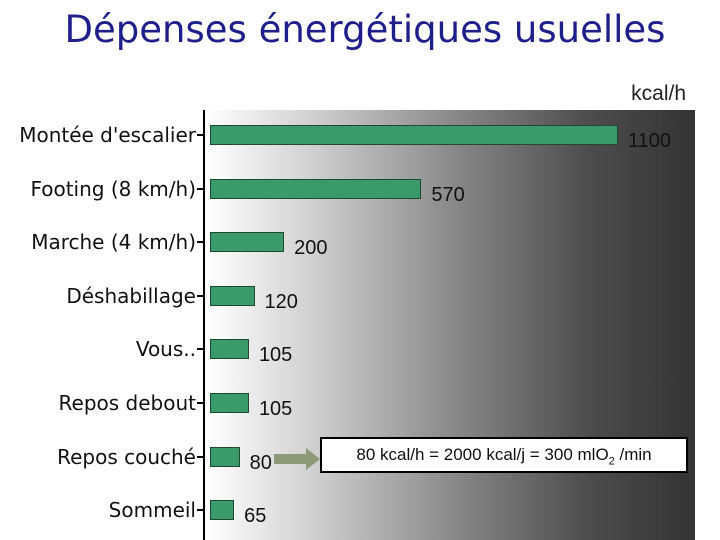 This screenshot has height=540, width=720. What do you see at coordinates (107, 135) in the screenshot?
I see `category-label: Montée d'escalier` at bounding box center [107, 135].